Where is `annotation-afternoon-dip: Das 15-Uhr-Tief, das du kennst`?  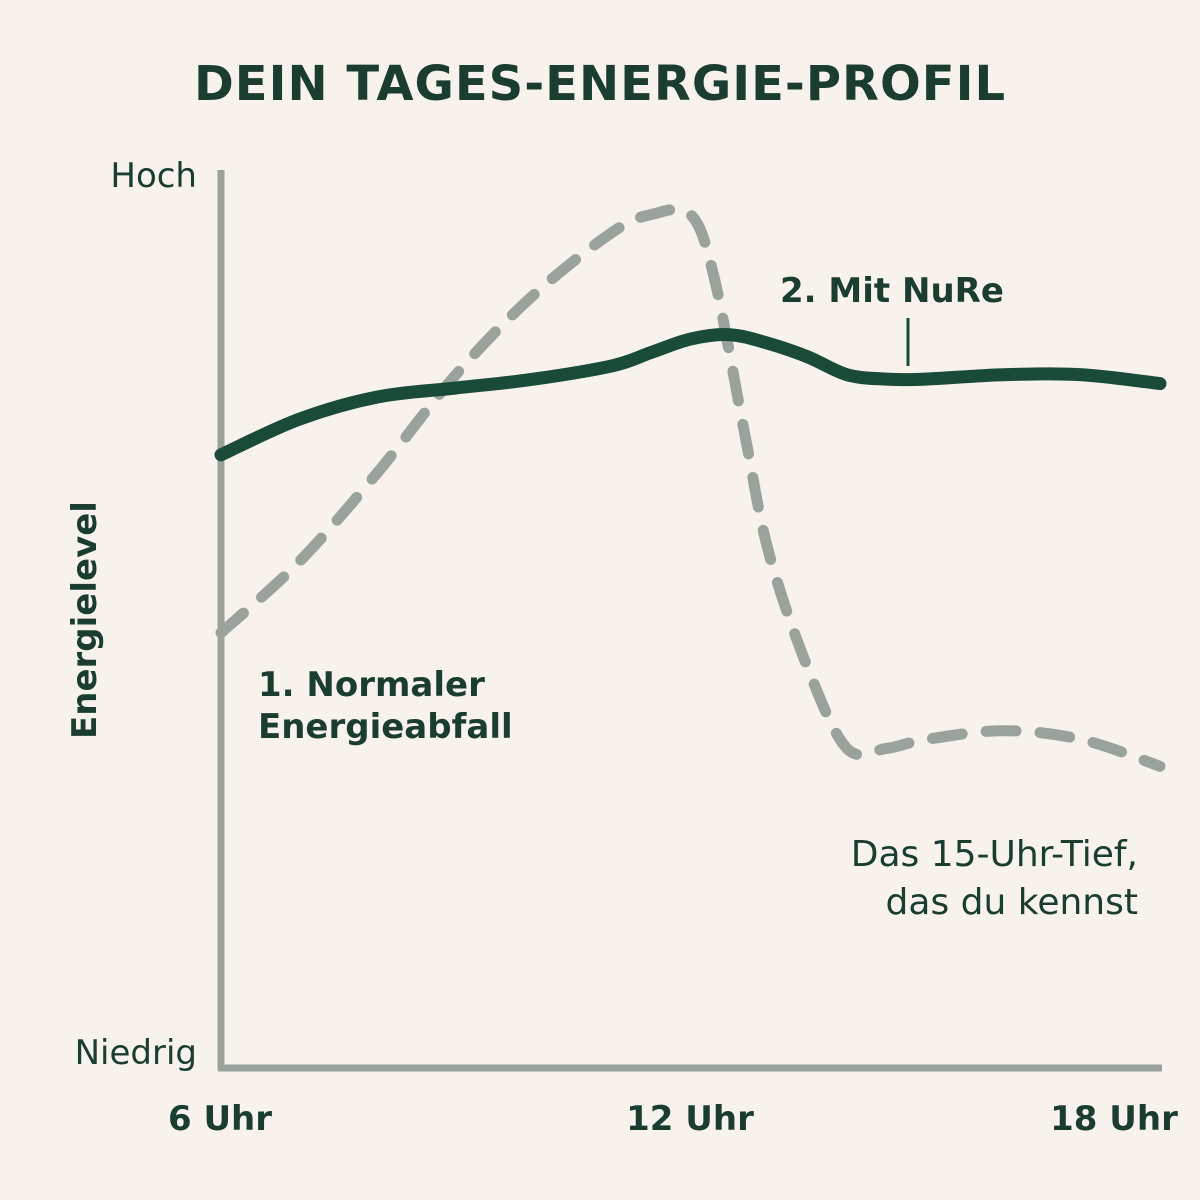 annotation-afternoon-dip: Das 15-Uhr-Tief, das du kennst is located at coordinates (994, 878).